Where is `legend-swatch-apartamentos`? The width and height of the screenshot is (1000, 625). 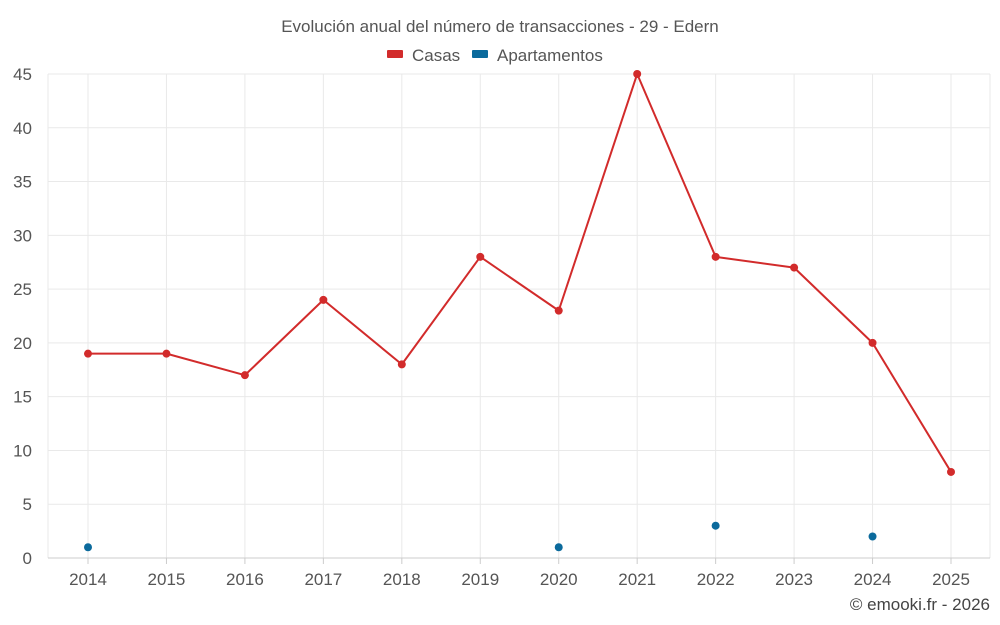
legend-swatch-apartamentos is located at coordinates (480, 54).